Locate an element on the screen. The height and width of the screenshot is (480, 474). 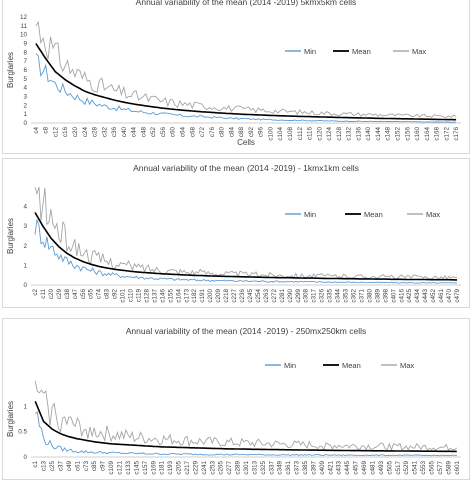
x-tick-label: c425 is located at coordinates (409, 296).